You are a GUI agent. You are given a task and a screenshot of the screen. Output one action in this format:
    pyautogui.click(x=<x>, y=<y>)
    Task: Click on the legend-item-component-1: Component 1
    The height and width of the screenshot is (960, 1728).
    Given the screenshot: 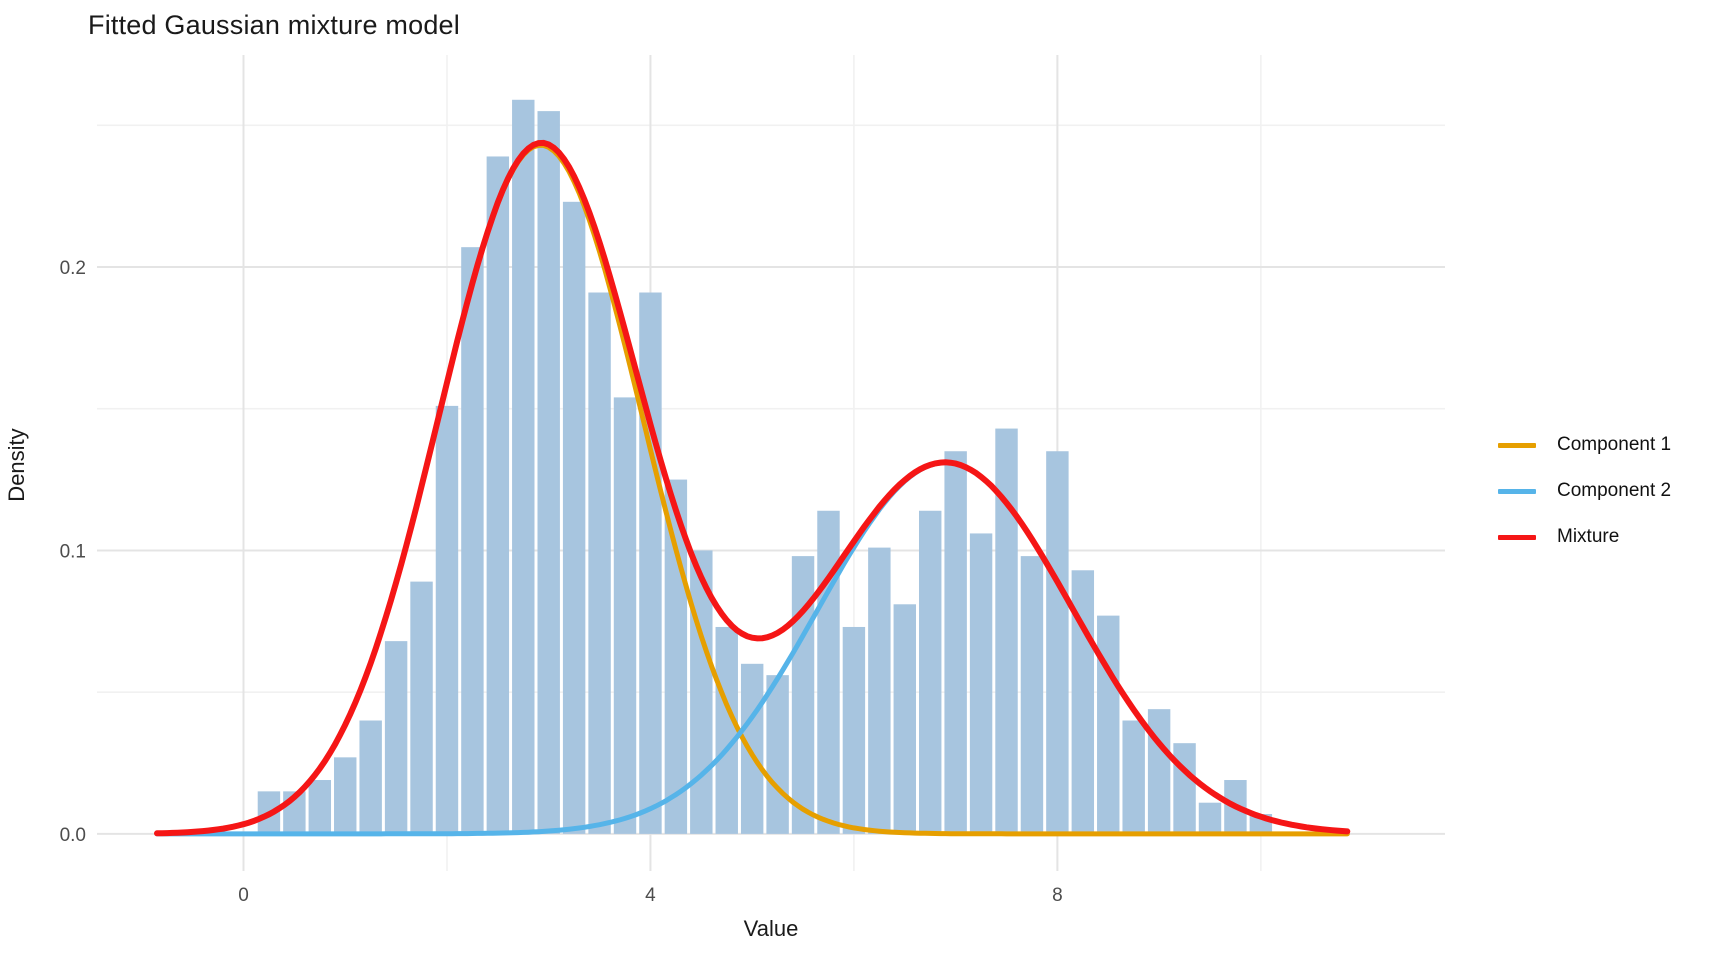 What is the action you would take?
    pyautogui.click(x=1584, y=445)
    